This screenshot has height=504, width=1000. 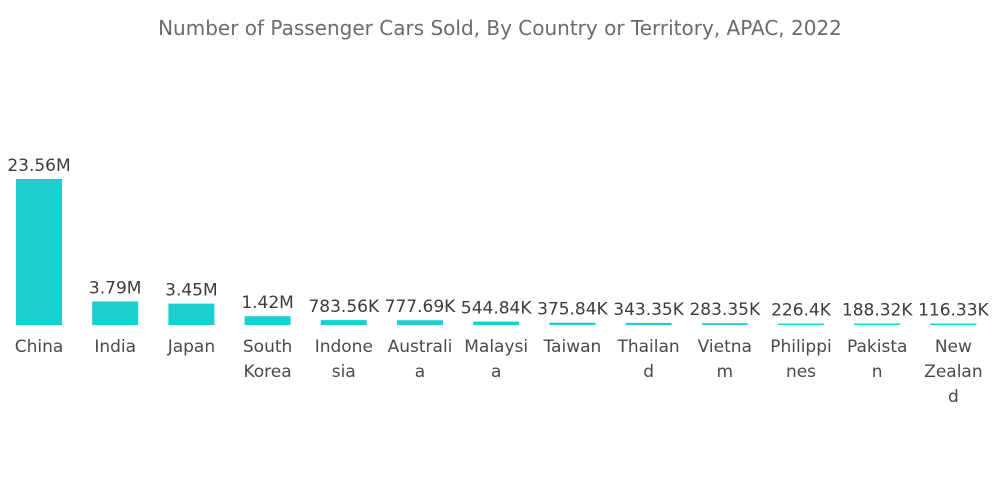 What do you see at coordinates (801, 311) in the screenshot?
I see `data-label: 226.4K` at bounding box center [801, 311].